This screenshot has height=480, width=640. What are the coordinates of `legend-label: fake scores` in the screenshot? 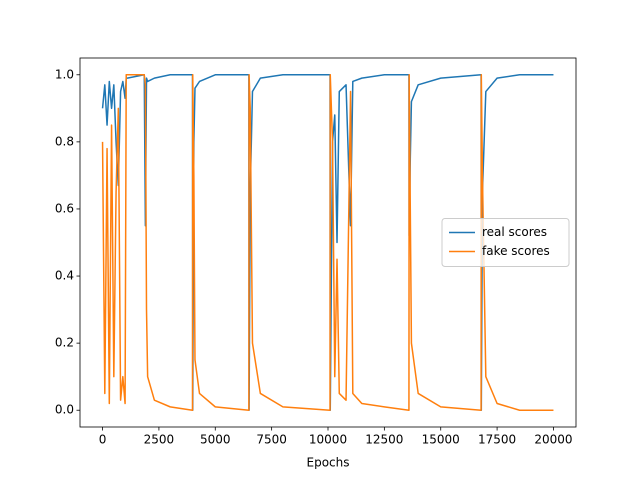 It's located at (516, 251).